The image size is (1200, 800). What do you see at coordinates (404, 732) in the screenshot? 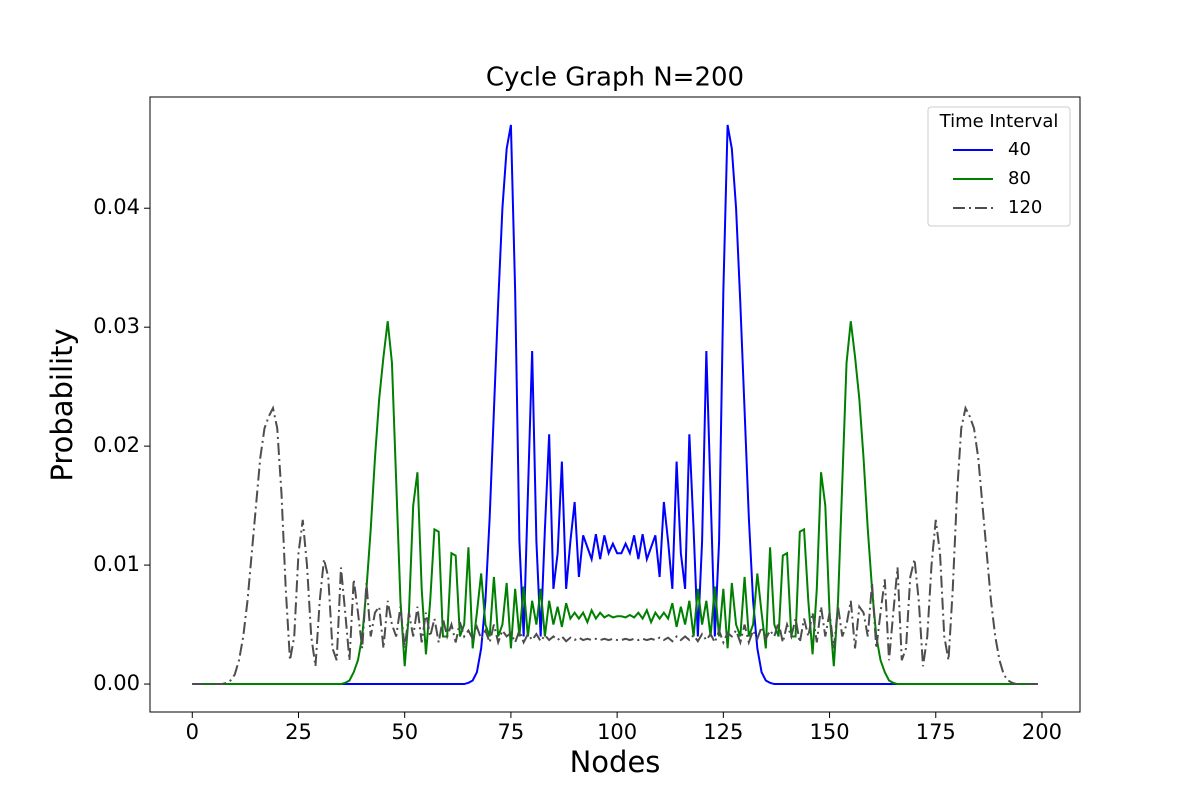
I see `x-tick-label: 50` at bounding box center [404, 732].